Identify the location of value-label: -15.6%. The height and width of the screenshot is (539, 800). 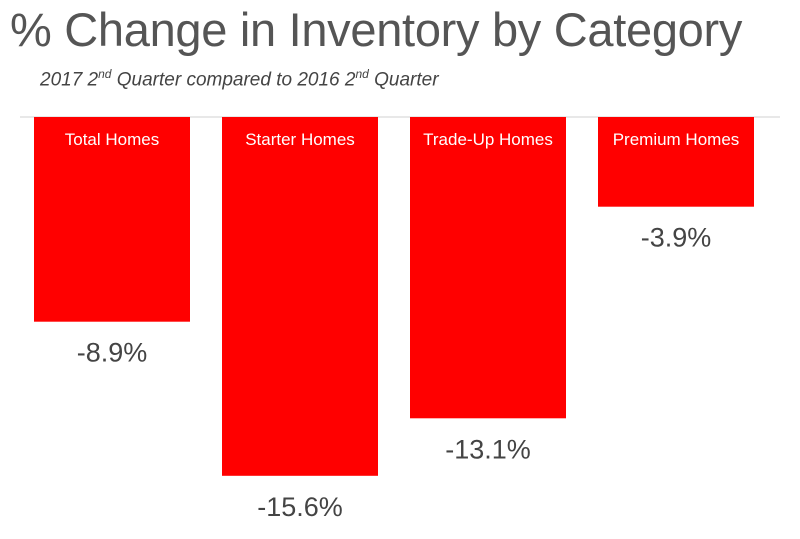
(300, 507).